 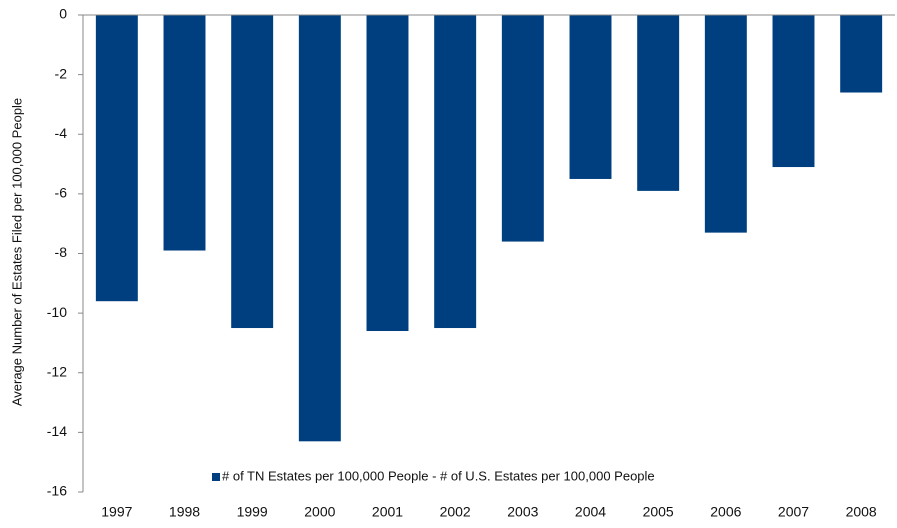 I want to click on y-tick-label: -8, so click(x=61, y=252).